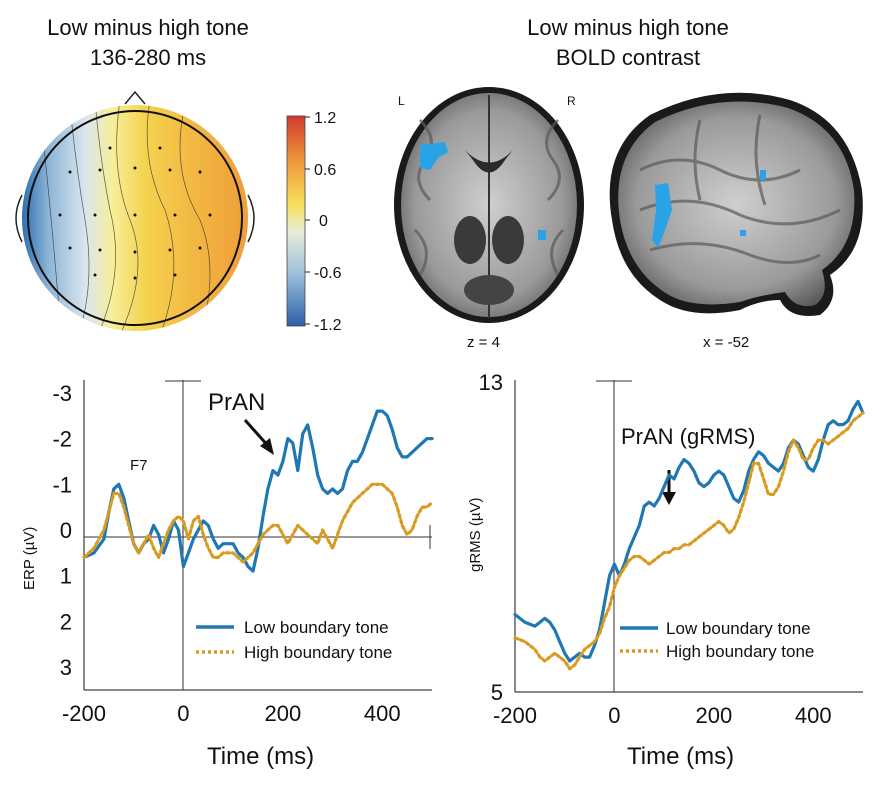  Describe the element at coordinates (497, 692) in the screenshot. I see `grms-y-tick-label: 5` at that location.